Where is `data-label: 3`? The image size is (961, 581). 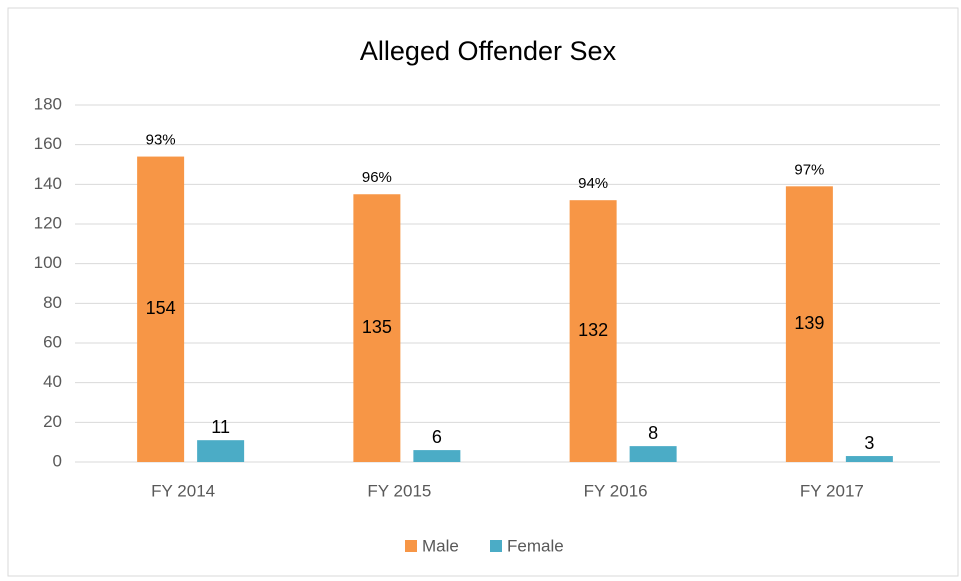
data-label: 3 is located at coordinates (869, 443).